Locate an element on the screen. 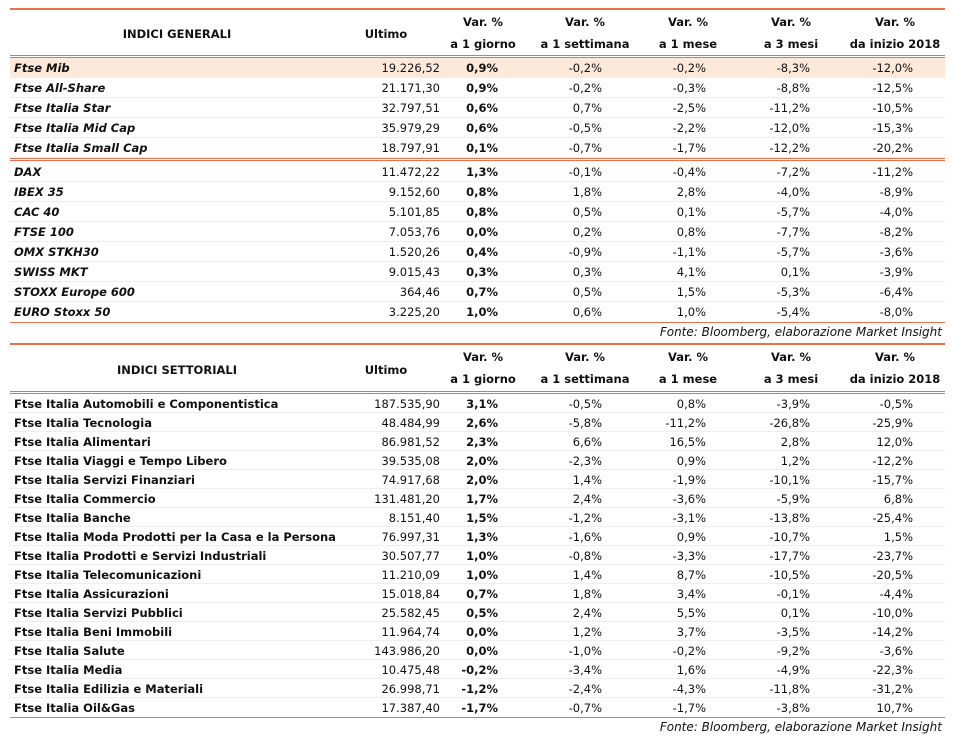 This screenshot has height=756, width=953. row-label: Ftse Italia Commercio is located at coordinates (85, 498).